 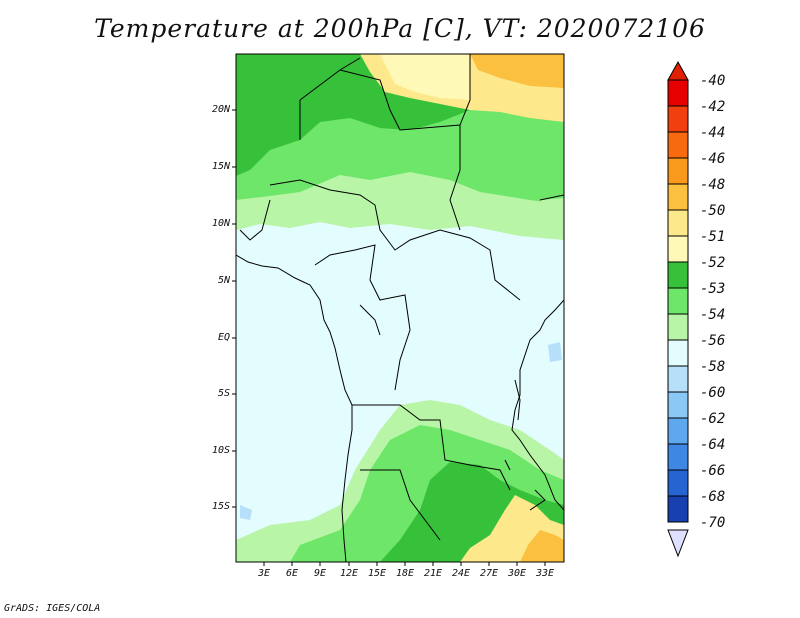 What do you see at coordinates (433, 573) in the screenshot?
I see `lon-label-21e: 21E` at bounding box center [433, 573].